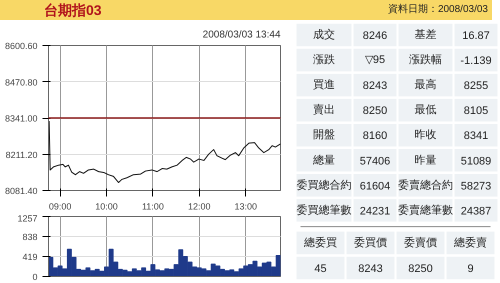 Image resolution: width=500 pixels, height=283 pixels. I want to click on text: 58273, so click(476, 186).